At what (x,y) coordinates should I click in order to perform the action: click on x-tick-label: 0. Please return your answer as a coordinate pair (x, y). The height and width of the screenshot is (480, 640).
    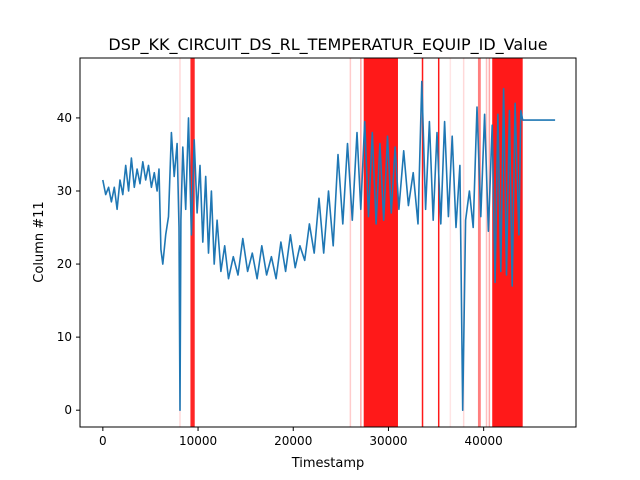
    Looking at the image, I should click on (103, 441).